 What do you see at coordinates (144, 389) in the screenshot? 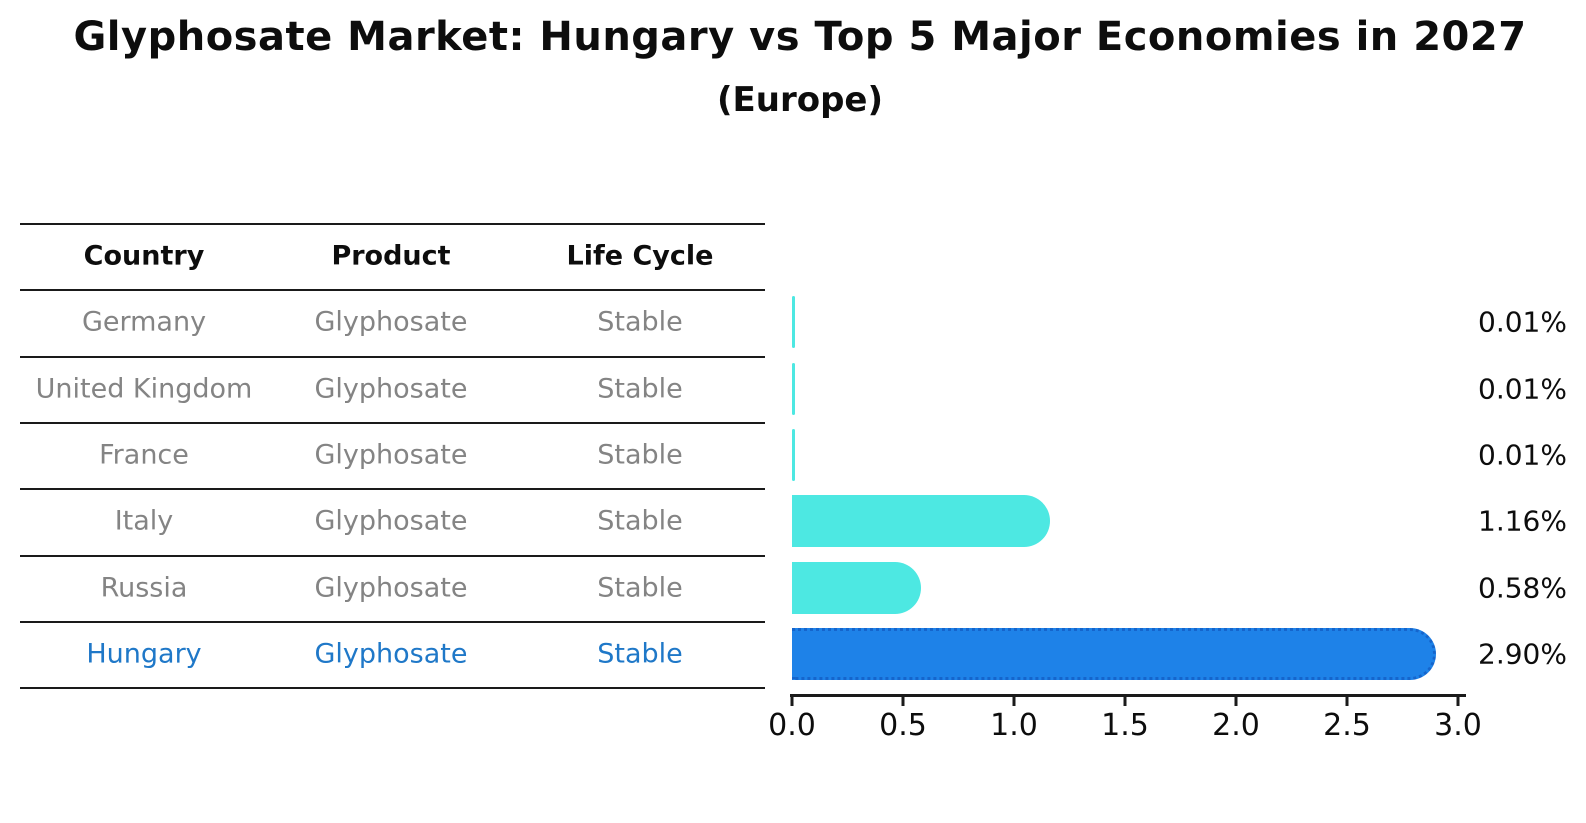
I see `country-cell: United Kingdom` at bounding box center [144, 389].